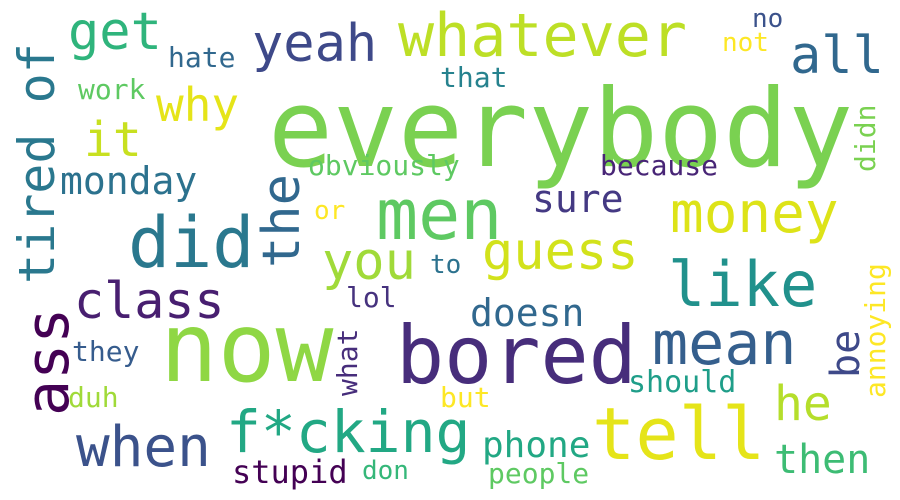 This screenshot has width=900, height=500. I want to click on word-whatever: whatever, so click(542, 36).